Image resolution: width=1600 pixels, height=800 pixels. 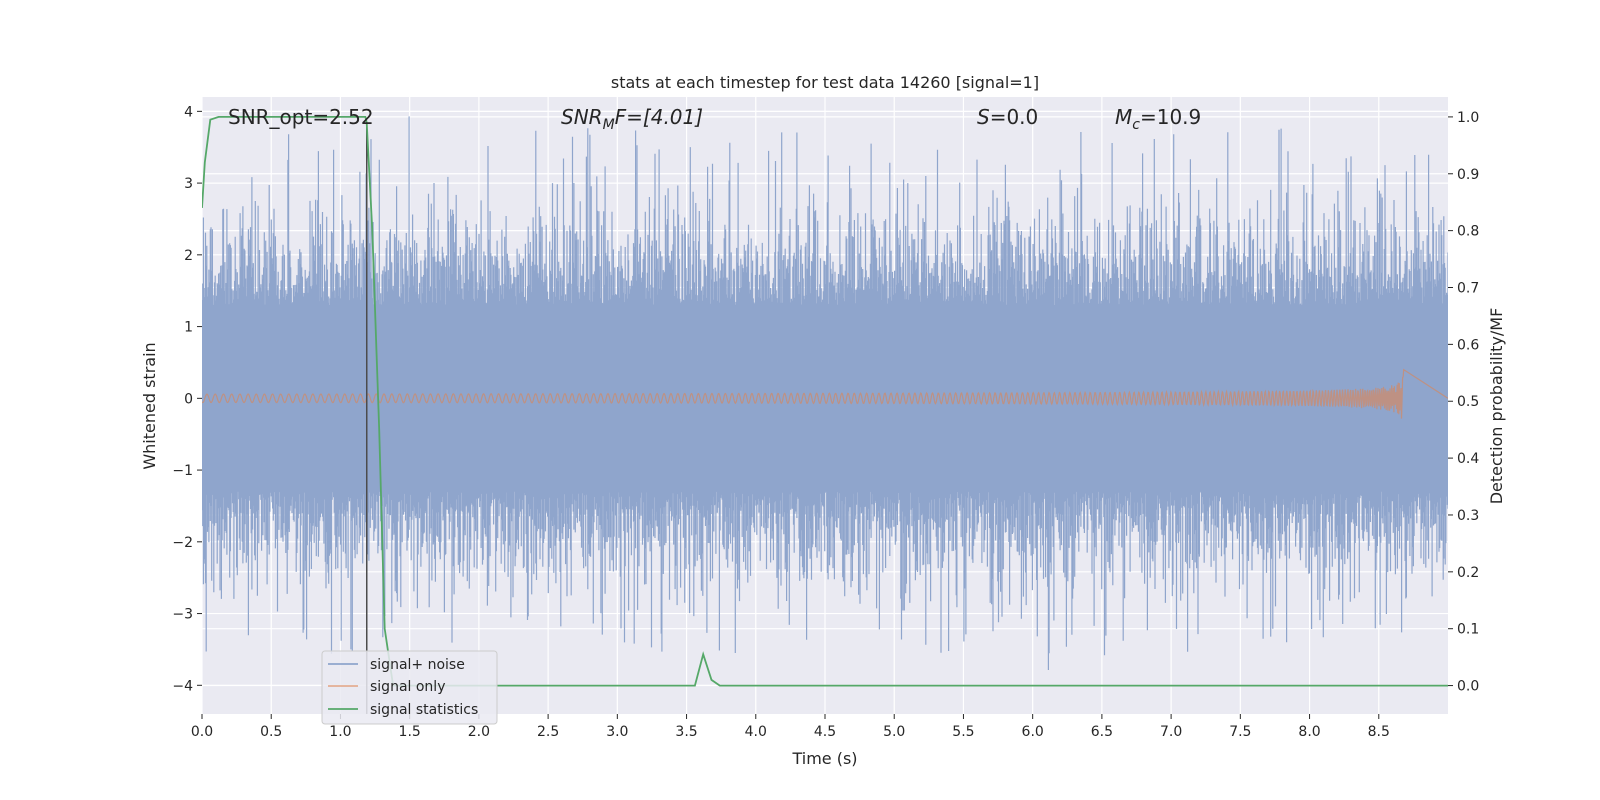 I want to click on legend-label-signal-only: signal only, so click(x=407, y=687).